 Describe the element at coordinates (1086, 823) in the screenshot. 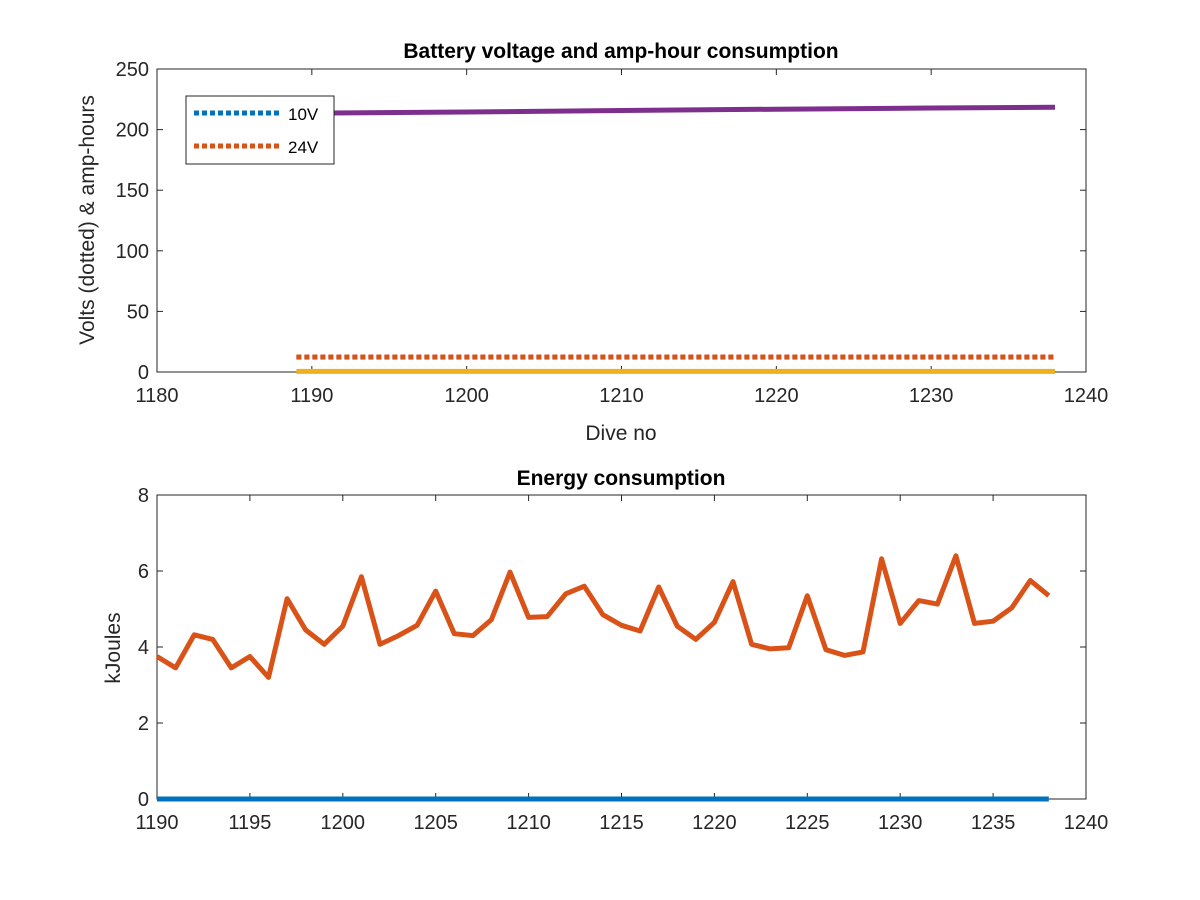

I see `energy-chart-xtick-label: 1240` at that location.